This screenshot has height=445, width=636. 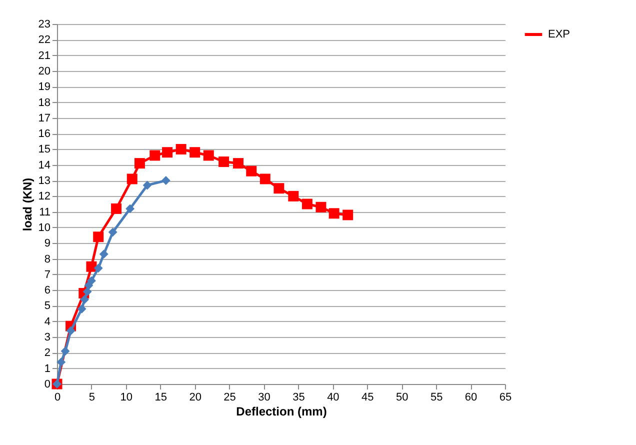 I want to click on x-tick-label: 35, so click(x=298, y=398).